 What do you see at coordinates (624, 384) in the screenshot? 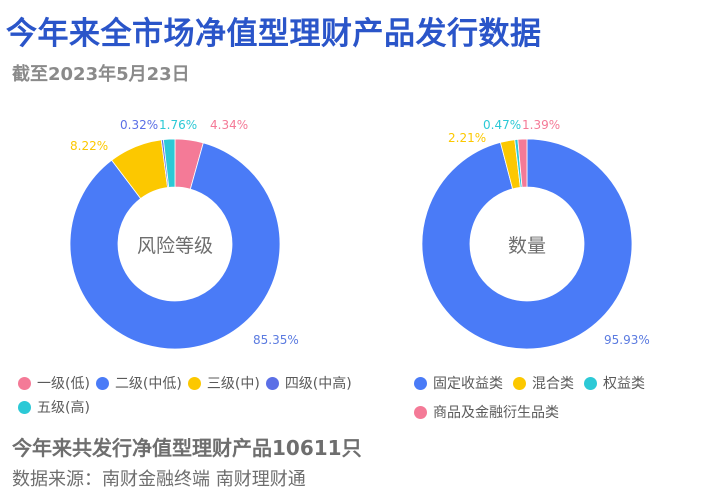
I see `legend-label: 权益类` at bounding box center [624, 384].